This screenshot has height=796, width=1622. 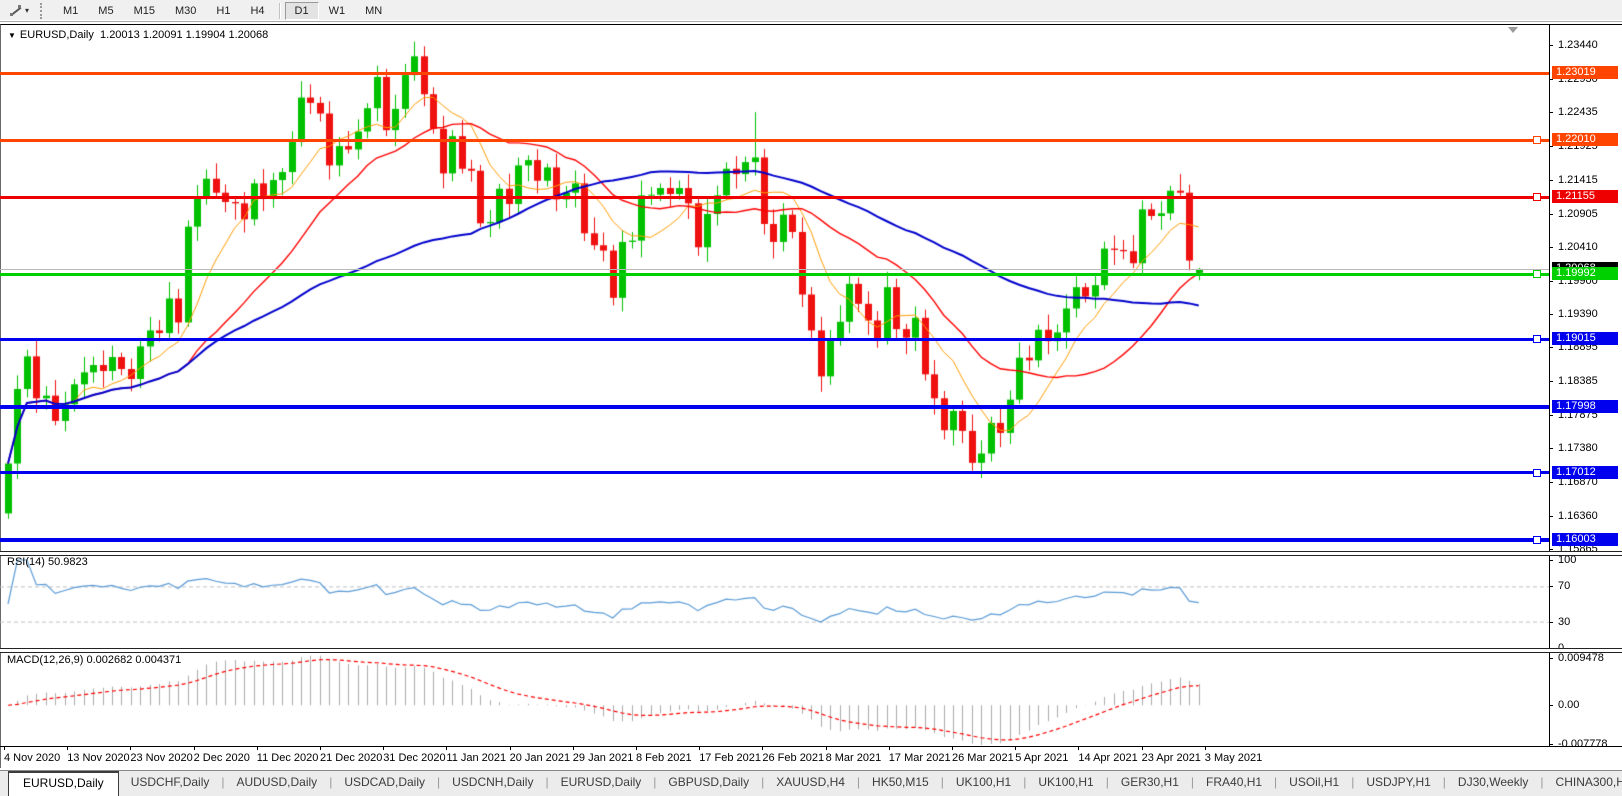 I want to click on dropdown-caret-icon: ▾, so click(x=27, y=10).